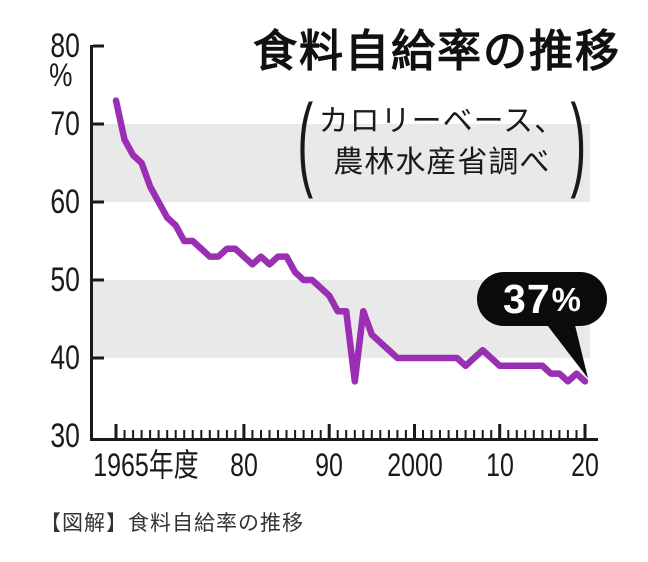  What do you see at coordinates (499, 465) in the screenshot?
I see `x-tick-label: 10` at bounding box center [499, 465].